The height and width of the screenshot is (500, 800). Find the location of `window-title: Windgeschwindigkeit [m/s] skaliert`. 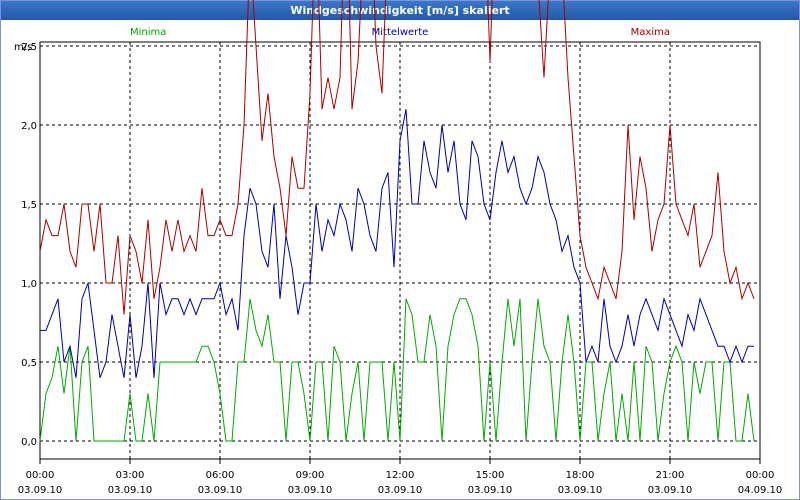

window-title: Windgeschwindigkeit [m/s] skaliert is located at coordinates (400, 10).